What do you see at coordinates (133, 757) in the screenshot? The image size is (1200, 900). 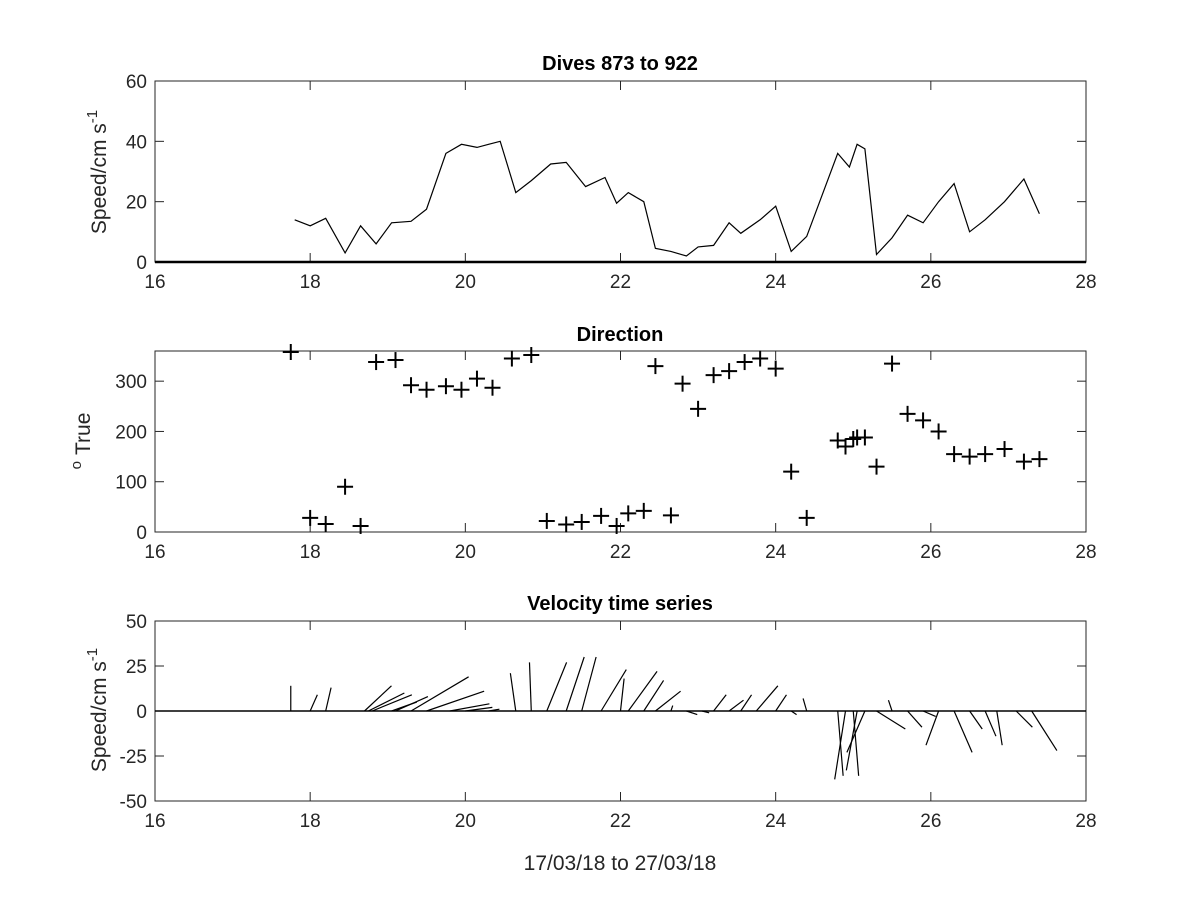 I see `velocity-ytick-label: -25` at bounding box center [133, 757].